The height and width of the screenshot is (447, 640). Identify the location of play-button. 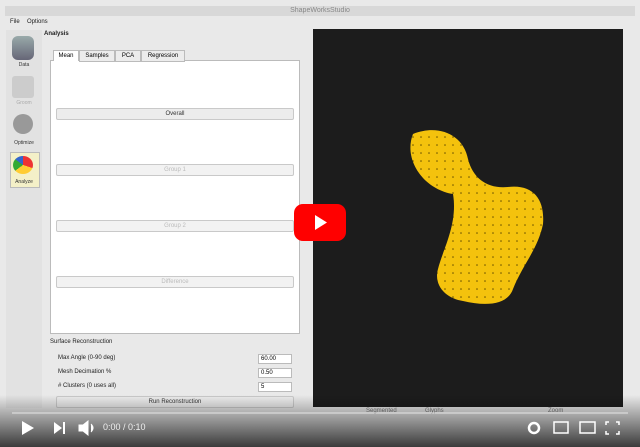
(28, 428).